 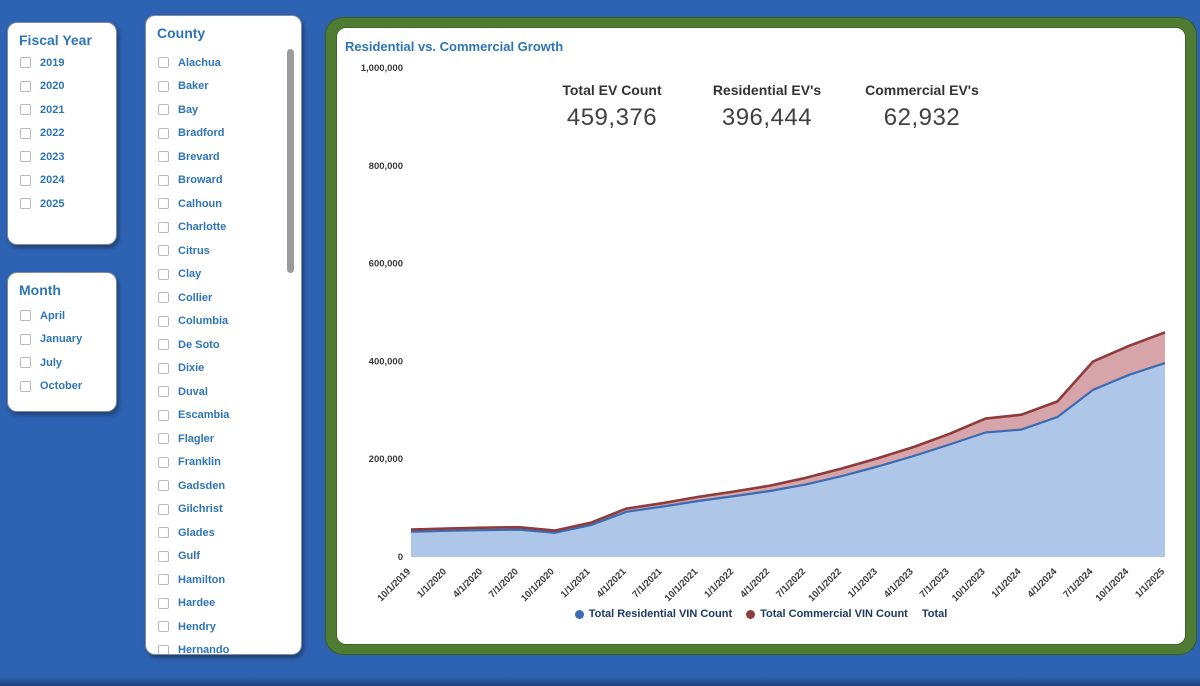 What do you see at coordinates (226, 604) in the screenshot?
I see `county-option-hardee: Hardee` at bounding box center [226, 604].